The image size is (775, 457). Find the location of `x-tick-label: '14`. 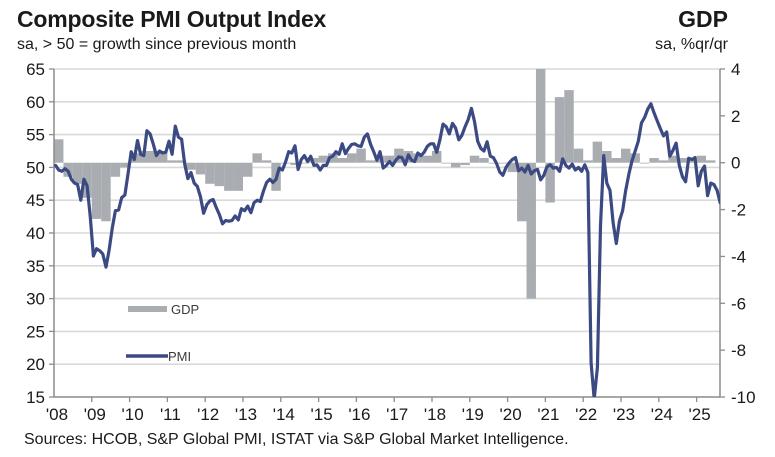

x-tick-label: '14 is located at coordinates (284, 414).